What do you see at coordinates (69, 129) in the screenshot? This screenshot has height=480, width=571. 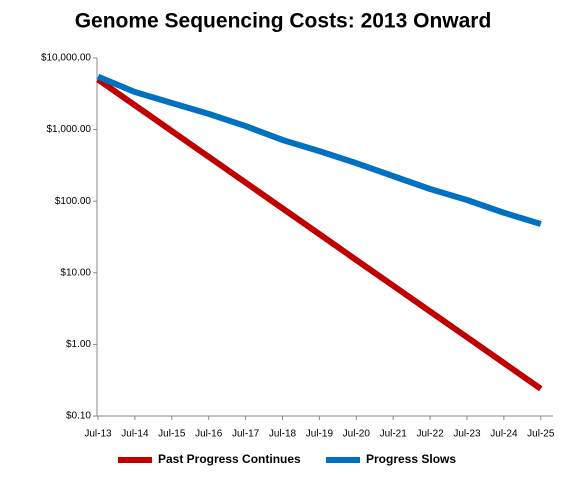 I see `y-tick-label: $1,000.00` at bounding box center [69, 129].